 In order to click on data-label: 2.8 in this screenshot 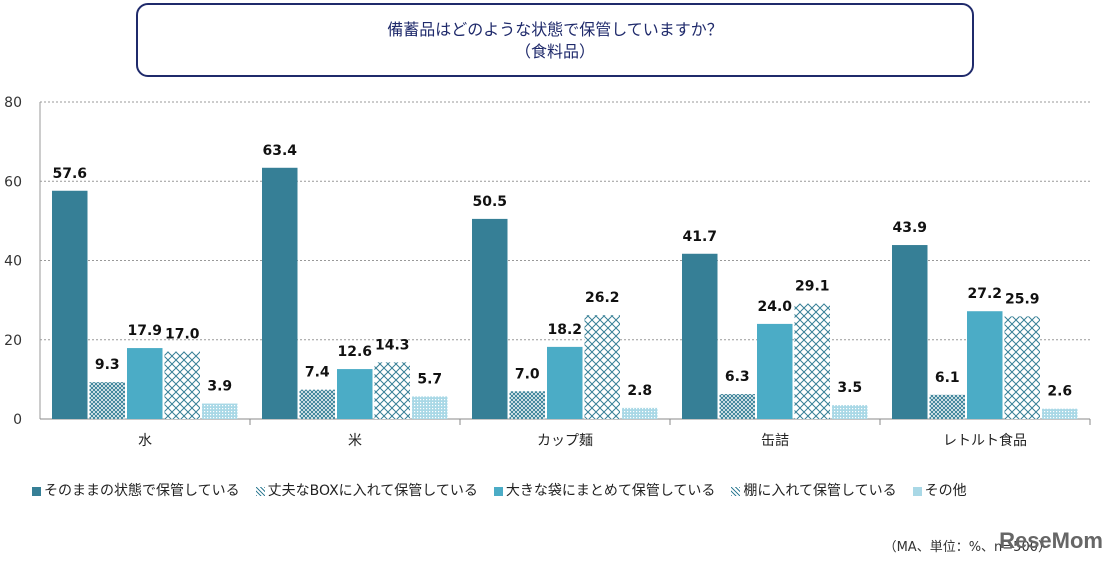, I will do `click(639, 391)`.